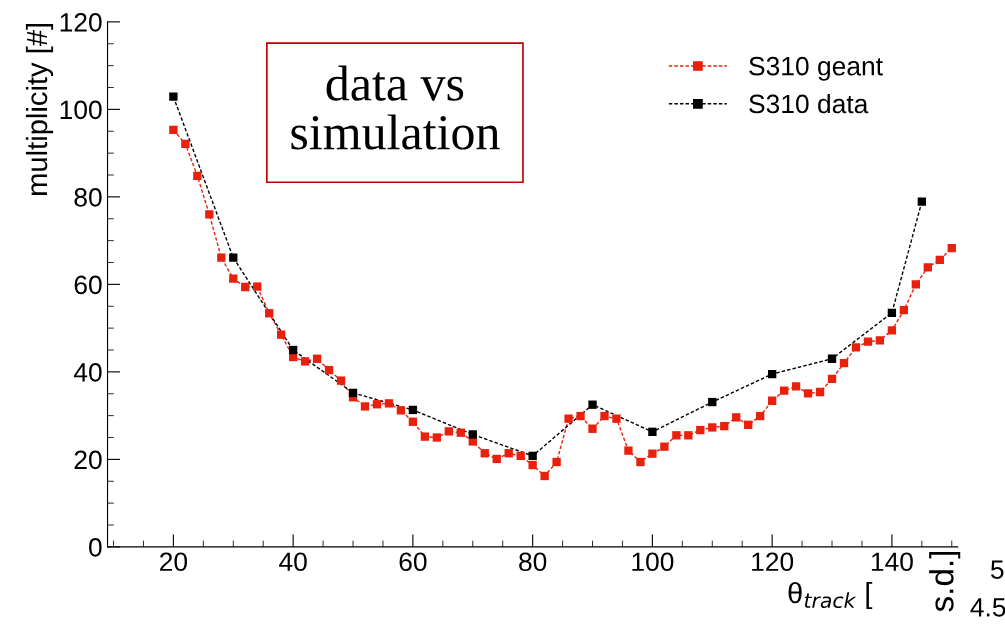  Describe the element at coordinates (945, 581) in the screenshot. I see `text: s.d.]` at that location.